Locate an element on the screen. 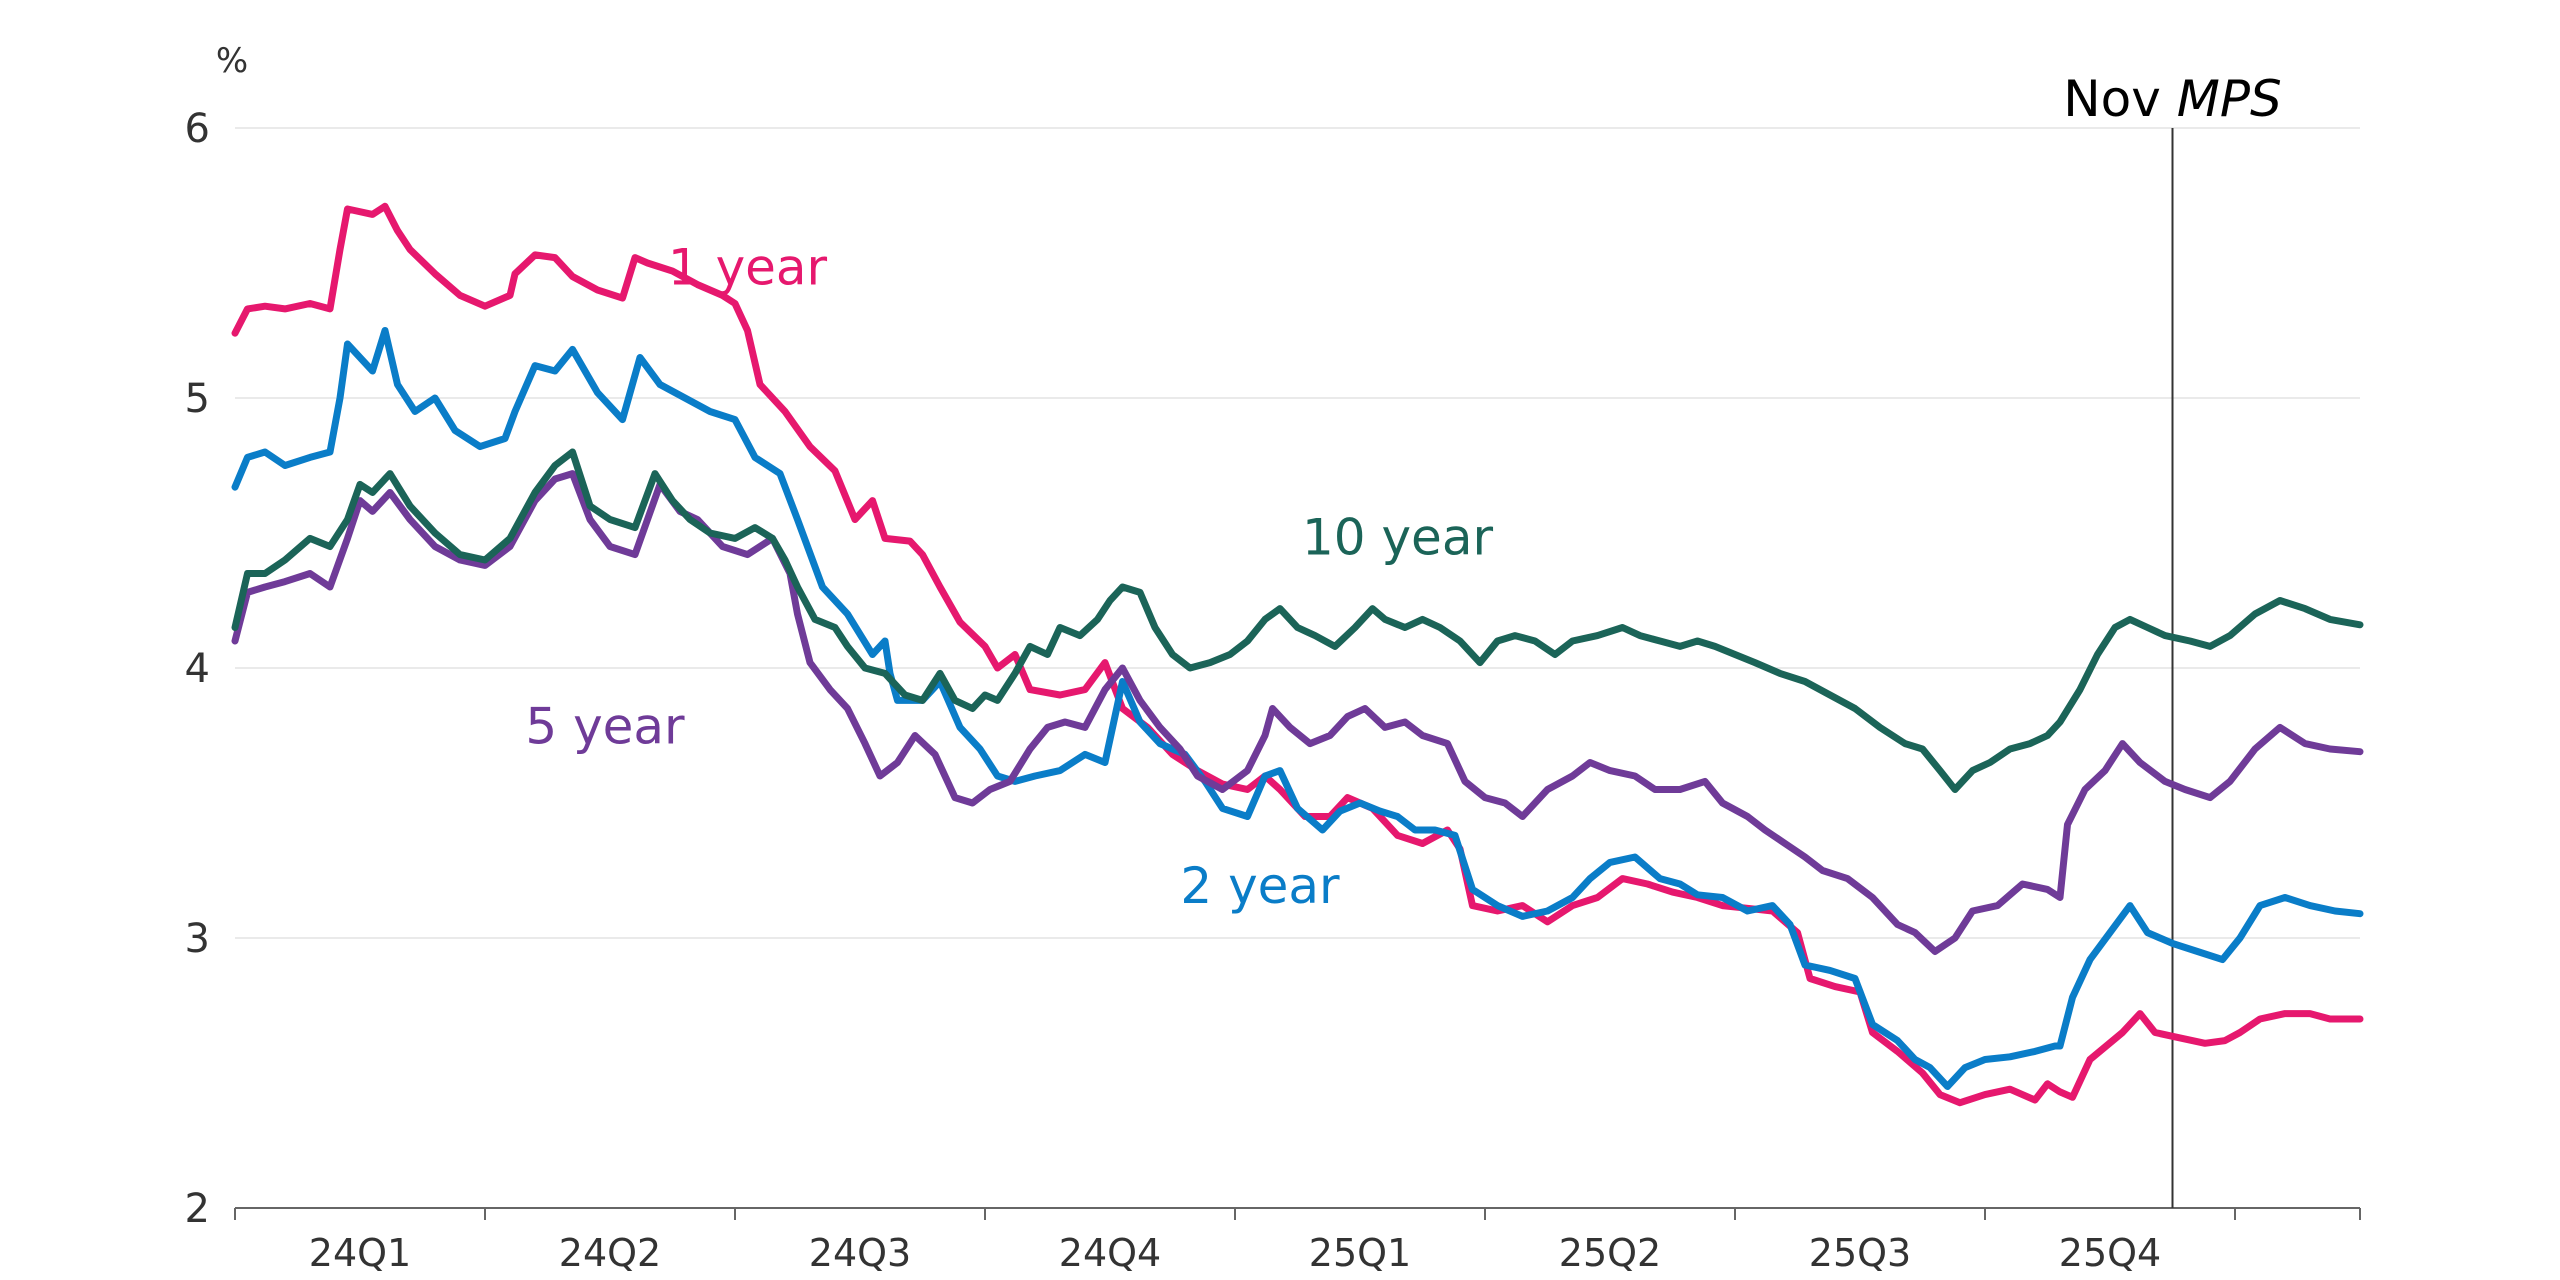  x-tick-label: 24Q3 is located at coordinates (860, 1253).